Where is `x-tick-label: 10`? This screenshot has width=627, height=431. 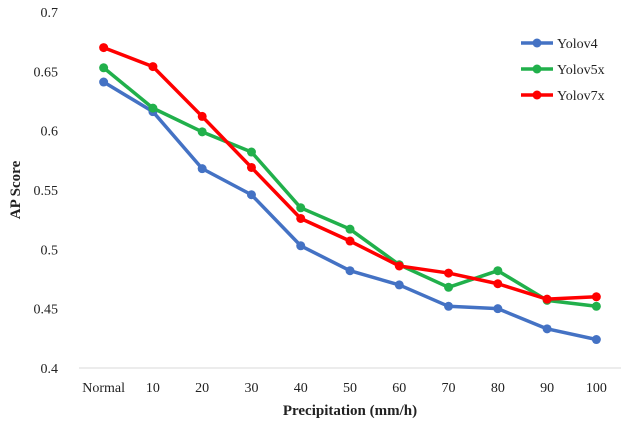
x-tick-label: 10 is located at coordinates (153, 388).